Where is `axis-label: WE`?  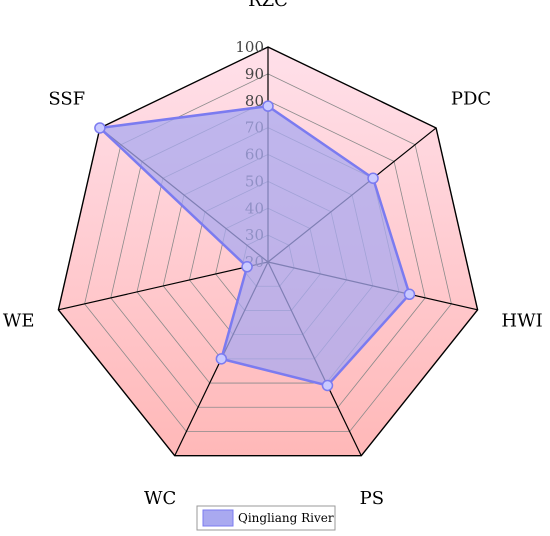
axis-label: WE is located at coordinates (19, 320).